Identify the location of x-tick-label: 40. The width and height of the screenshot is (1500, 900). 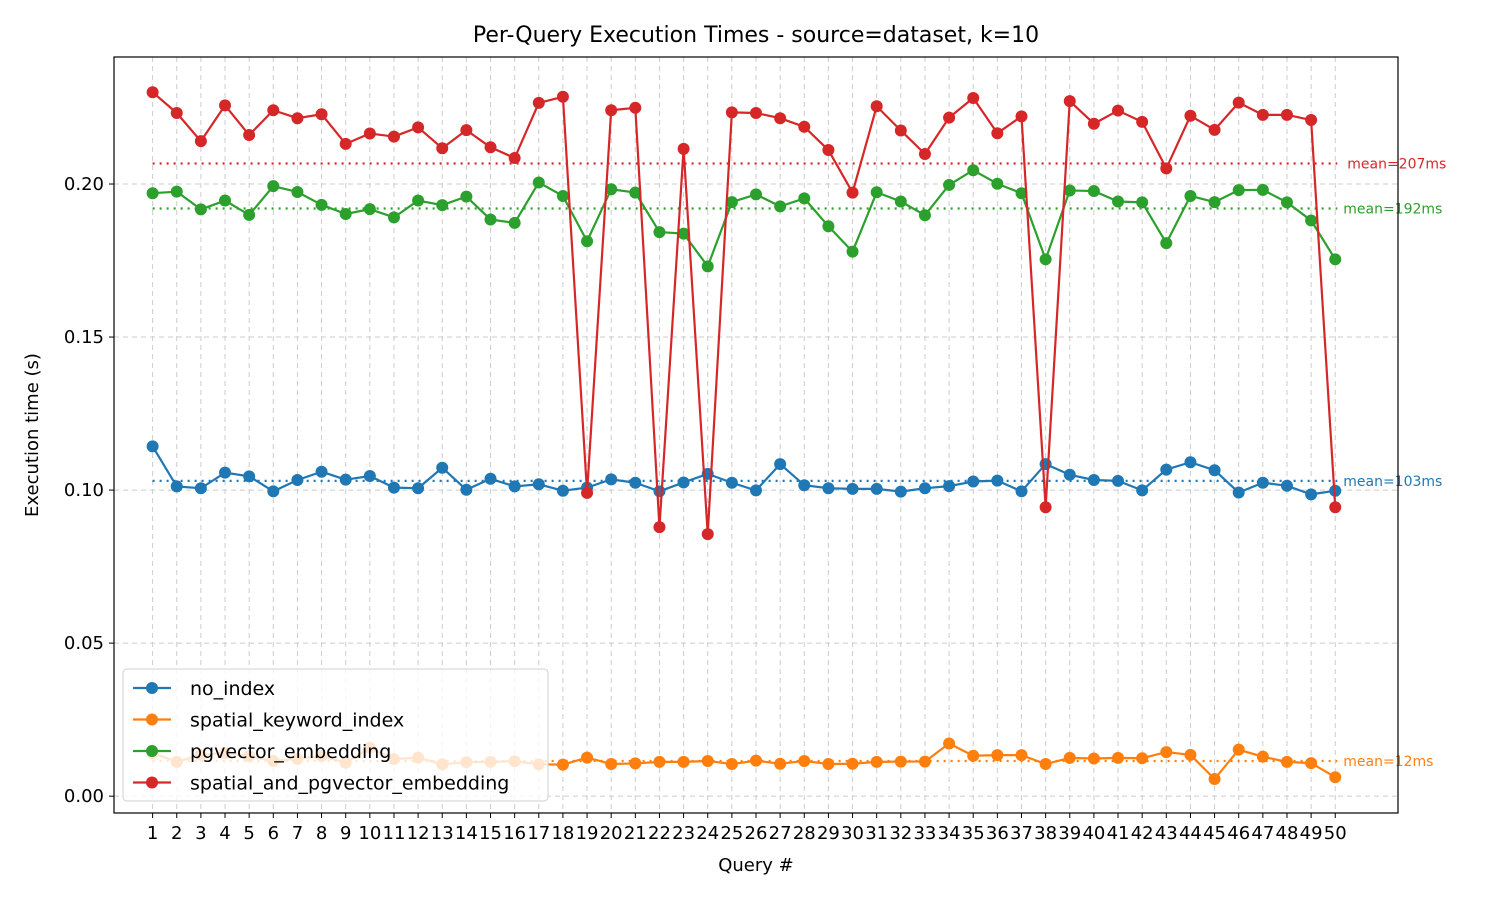
(1093, 833).